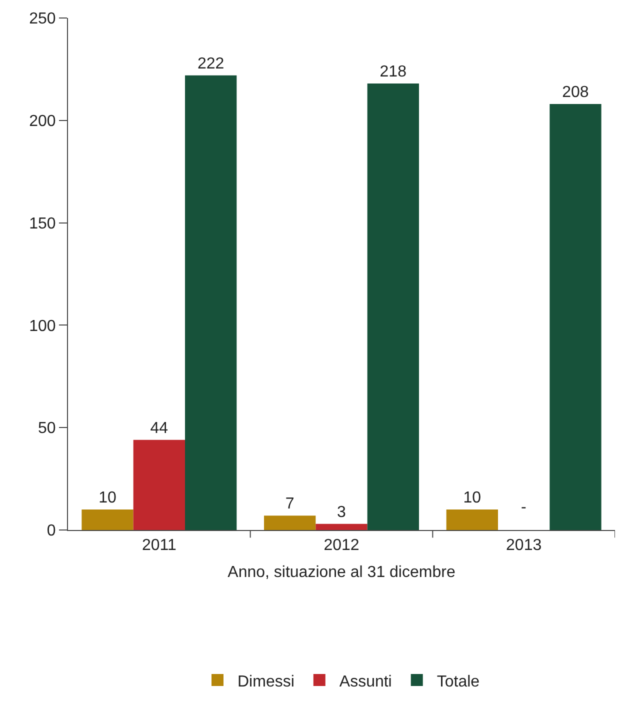 This screenshot has width=627, height=709. I want to click on y-tick-label: 200, so click(42, 121).